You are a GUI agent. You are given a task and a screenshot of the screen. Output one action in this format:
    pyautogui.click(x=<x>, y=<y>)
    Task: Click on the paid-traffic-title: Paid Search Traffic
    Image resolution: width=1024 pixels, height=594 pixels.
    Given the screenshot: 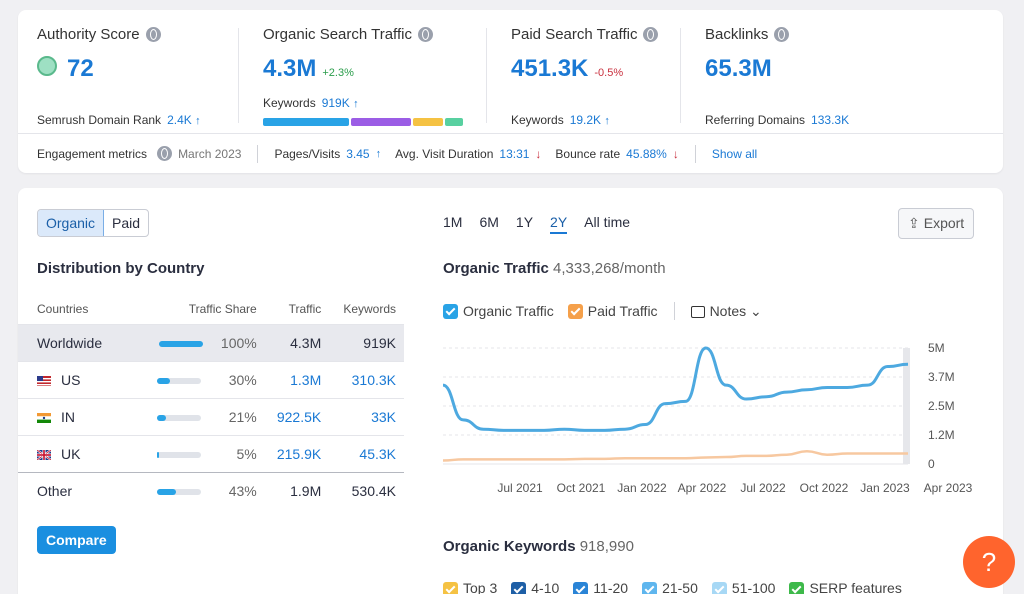 What is the action you would take?
    pyautogui.click(x=574, y=34)
    